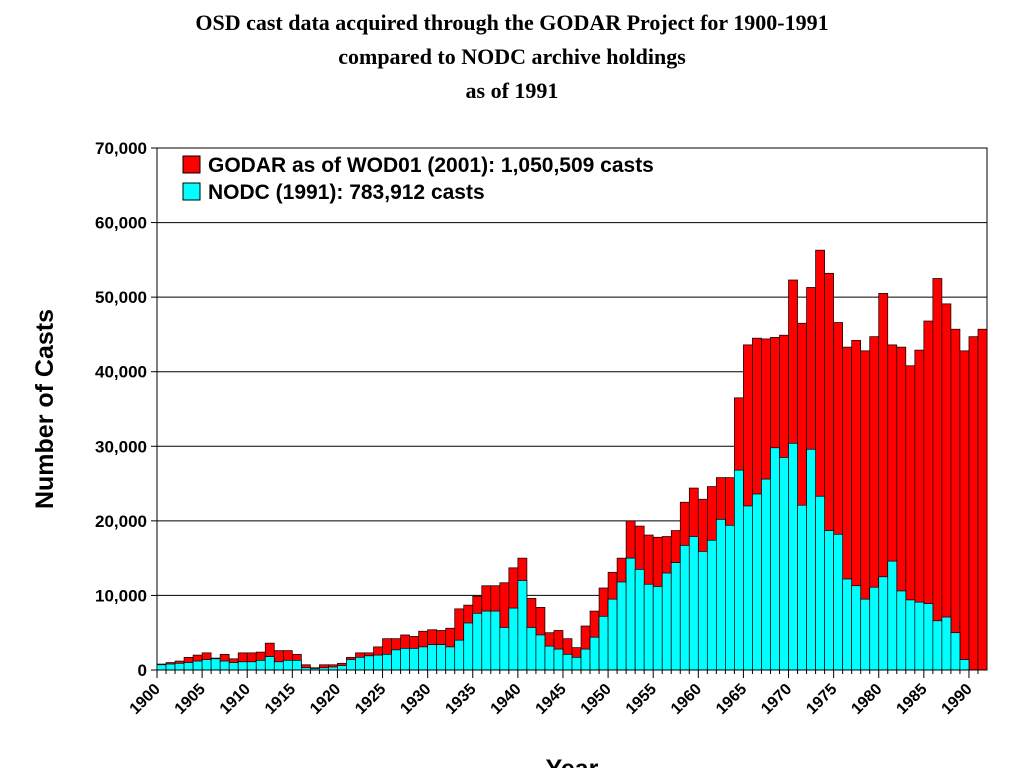 The height and width of the screenshot is (768, 1024). Describe the element at coordinates (280, 699) in the screenshot. I see `x-tick-label: 1915` at that location.